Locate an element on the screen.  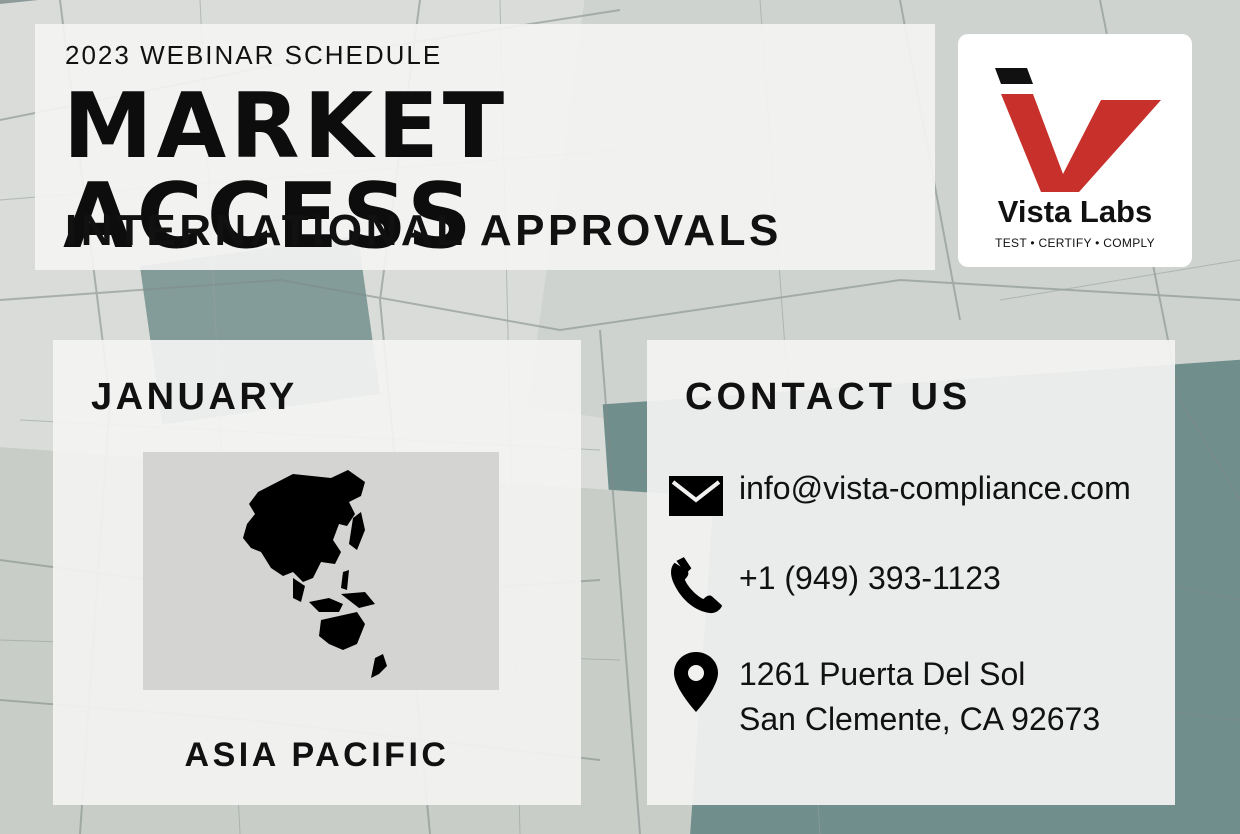
webinar-subtitle: 2023 WEBINAR SCHEDULE is located at coordinates (254, 55).